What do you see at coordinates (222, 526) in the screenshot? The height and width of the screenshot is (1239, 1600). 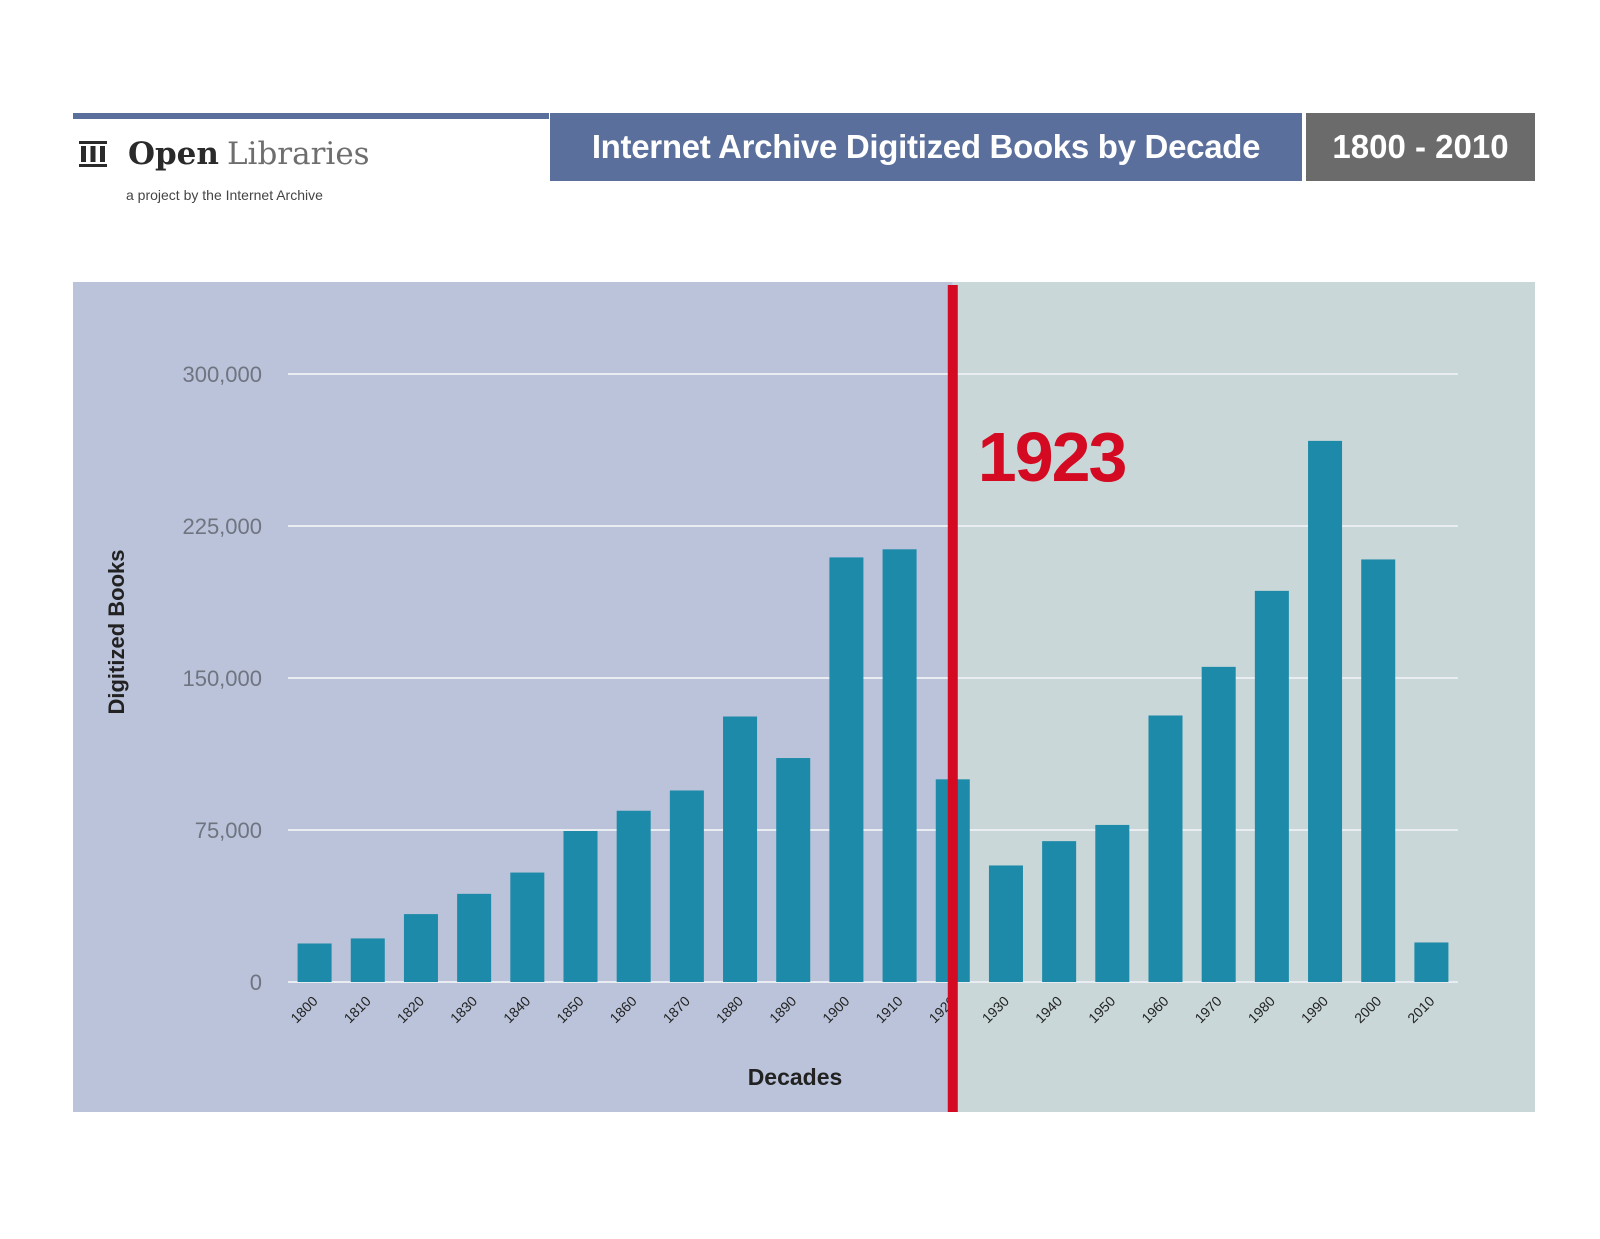 I see `y-tick-label: 225,000` at bounding box center [222, 526].